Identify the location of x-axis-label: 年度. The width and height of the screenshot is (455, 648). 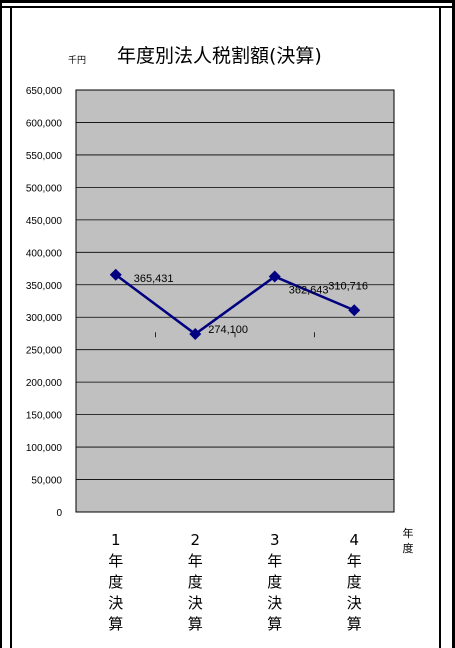
(408, 540).